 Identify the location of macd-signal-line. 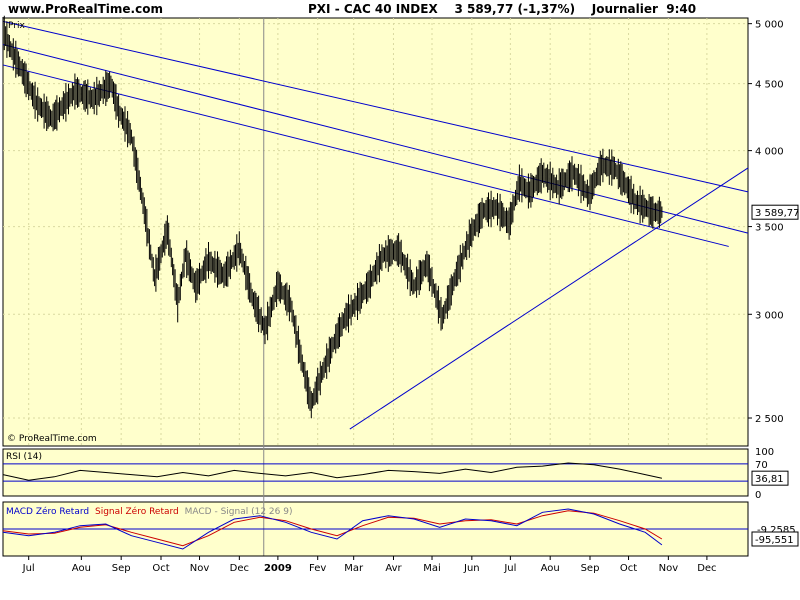
(332, 528).